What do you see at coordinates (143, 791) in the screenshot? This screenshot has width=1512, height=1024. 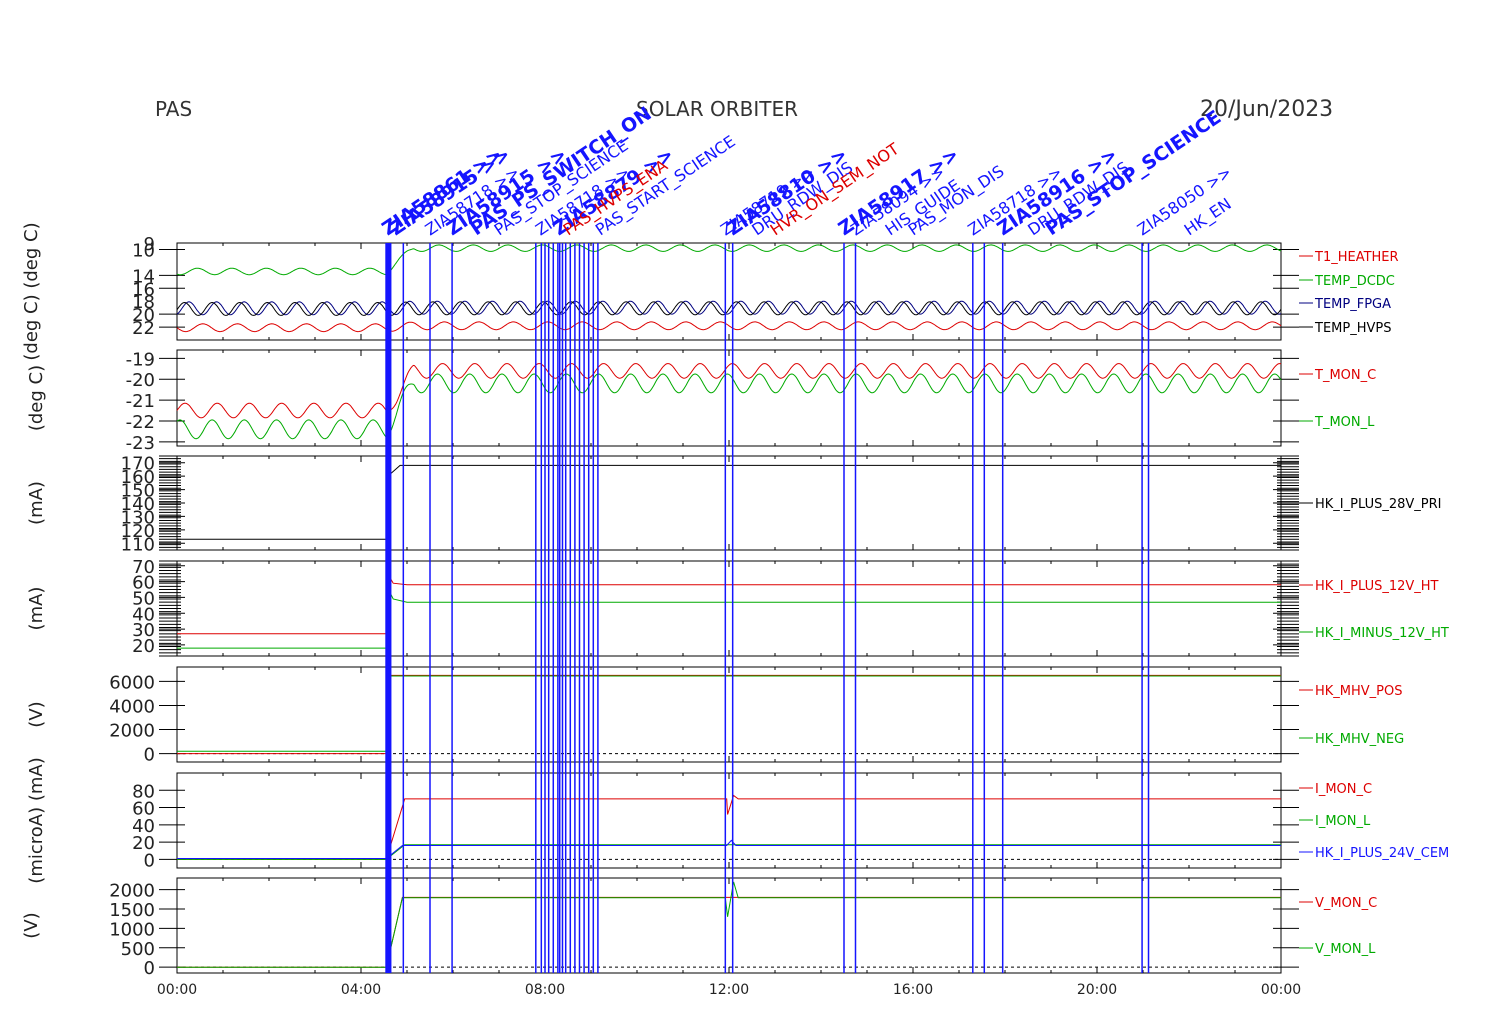 I see `y-tick-label: 80` at bounding box center [143, 791].